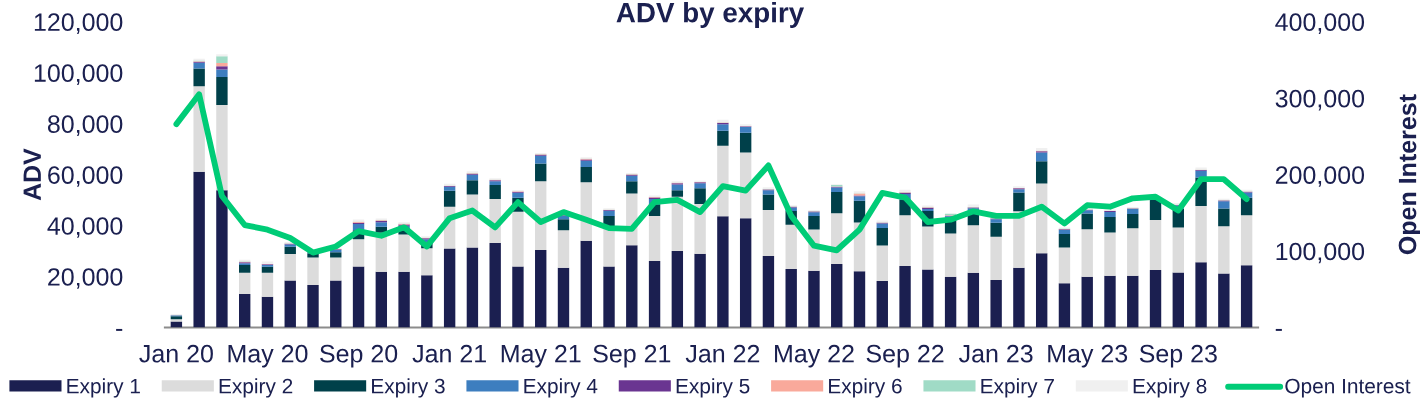 The image size is (1420, 408). I want to click on x-tick-label: Sep 20, so click(359, 356).